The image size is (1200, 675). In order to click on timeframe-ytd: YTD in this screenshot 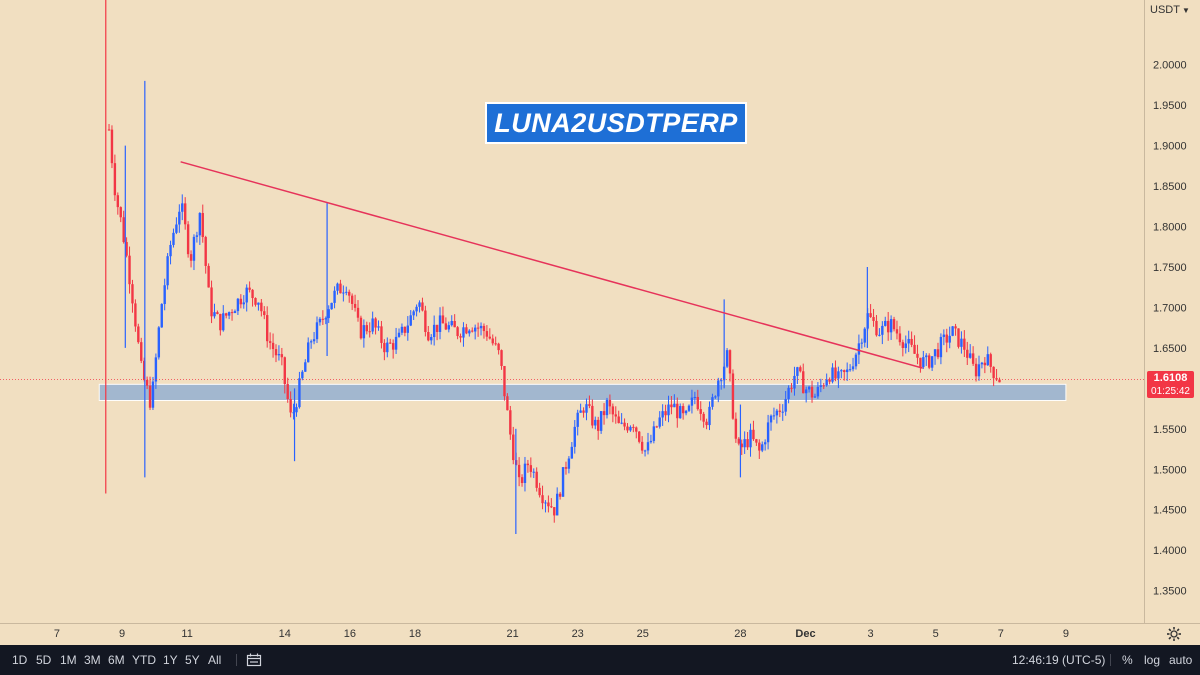, I will do `click(144, 660)`.